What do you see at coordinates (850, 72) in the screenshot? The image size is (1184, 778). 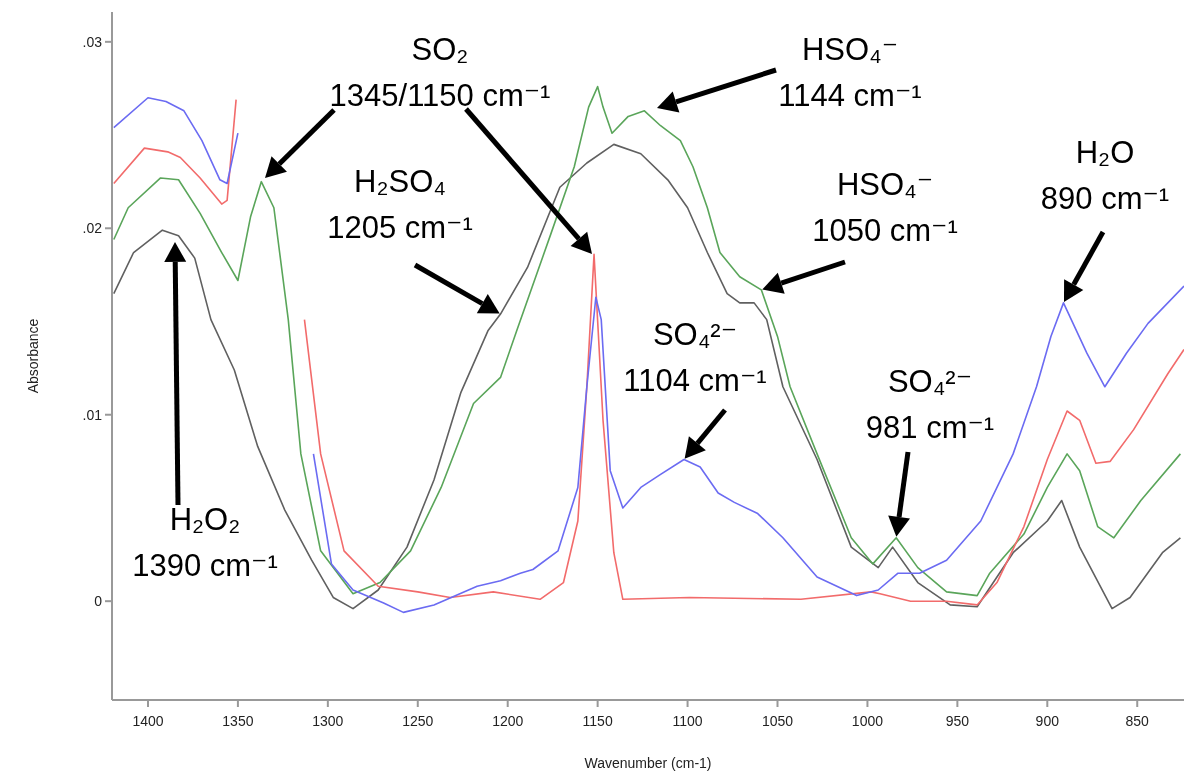 I see `annotation: HSO₄⁻ 1144 cm⁻¹` at bounding box center [850, 72].